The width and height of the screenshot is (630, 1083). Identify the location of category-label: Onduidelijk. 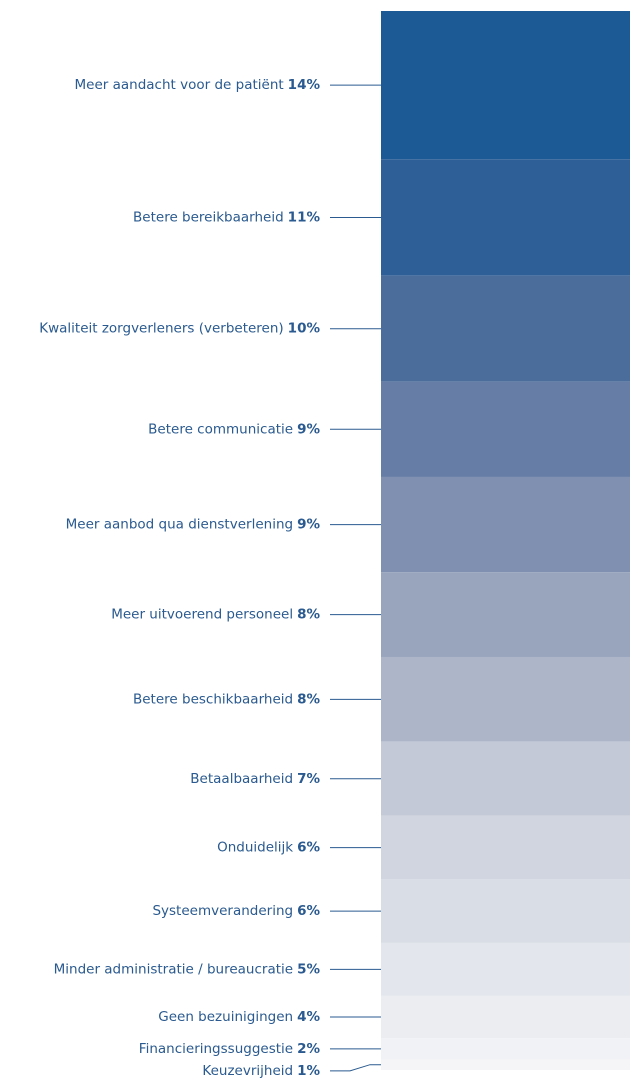
(255, 848).